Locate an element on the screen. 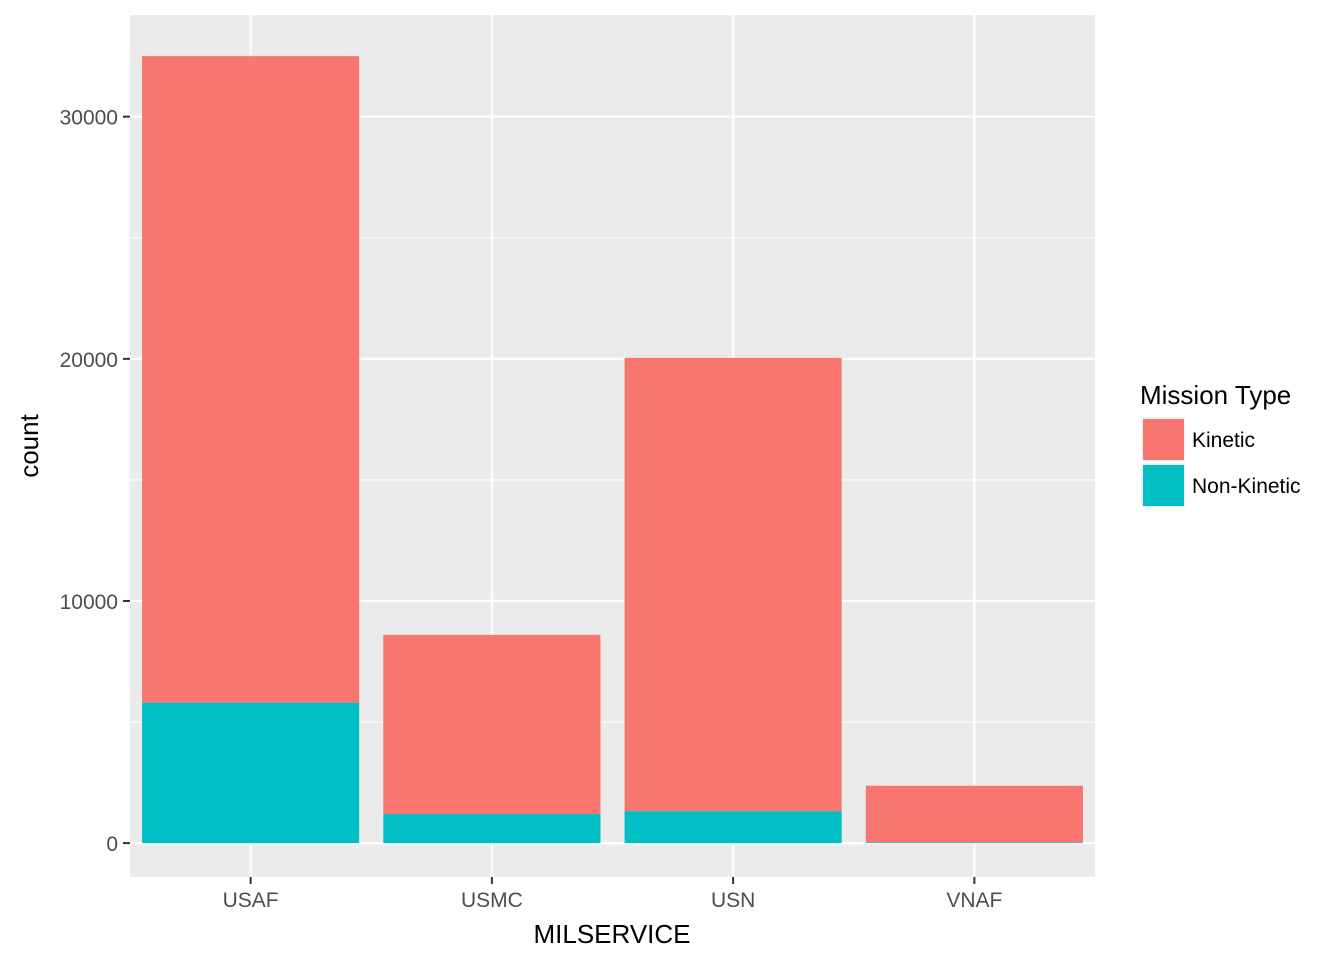 The height and width of the screenshot is (965, 1344). x-axis-title: MILSERVICE is located at coordinates (611, 934).